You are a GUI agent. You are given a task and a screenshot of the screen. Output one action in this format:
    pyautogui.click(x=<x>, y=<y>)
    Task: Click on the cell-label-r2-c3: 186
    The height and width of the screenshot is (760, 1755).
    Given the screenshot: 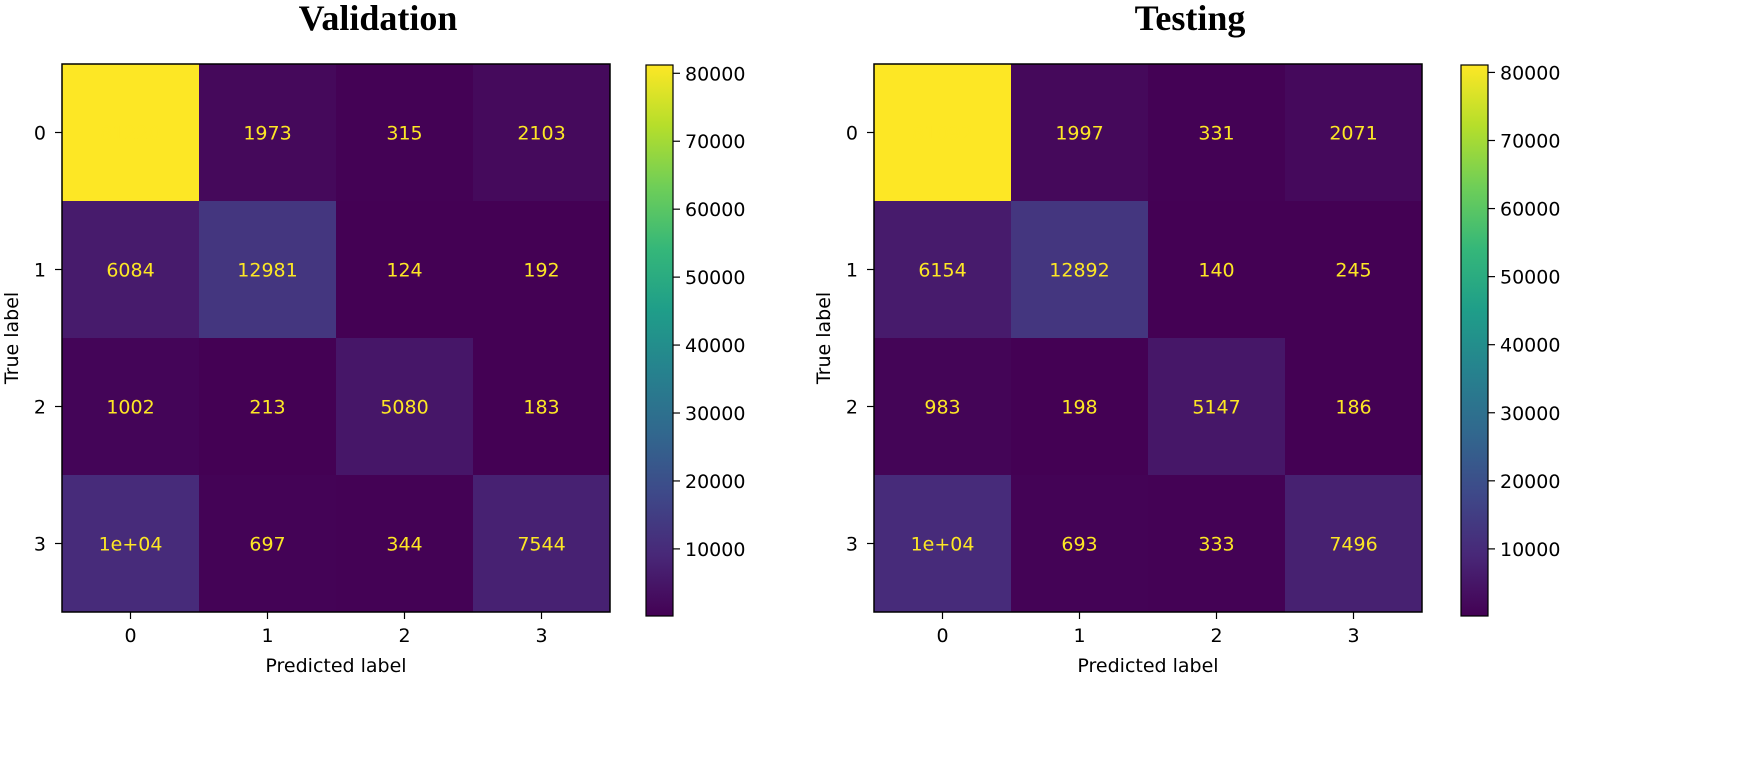 What is the action you would take?
    pyautogui.click(x=1353, y=408)
    